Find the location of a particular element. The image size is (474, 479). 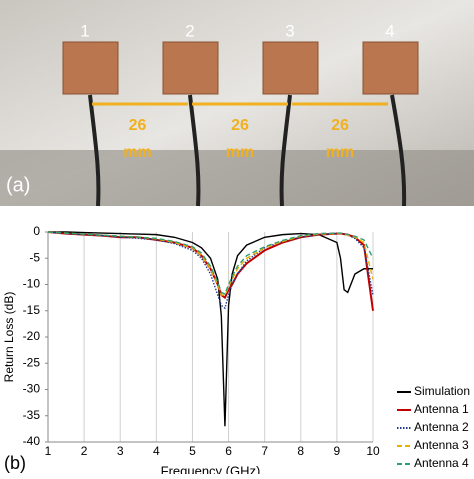

antenna-label: 1 is located at coordinates (84, 30).